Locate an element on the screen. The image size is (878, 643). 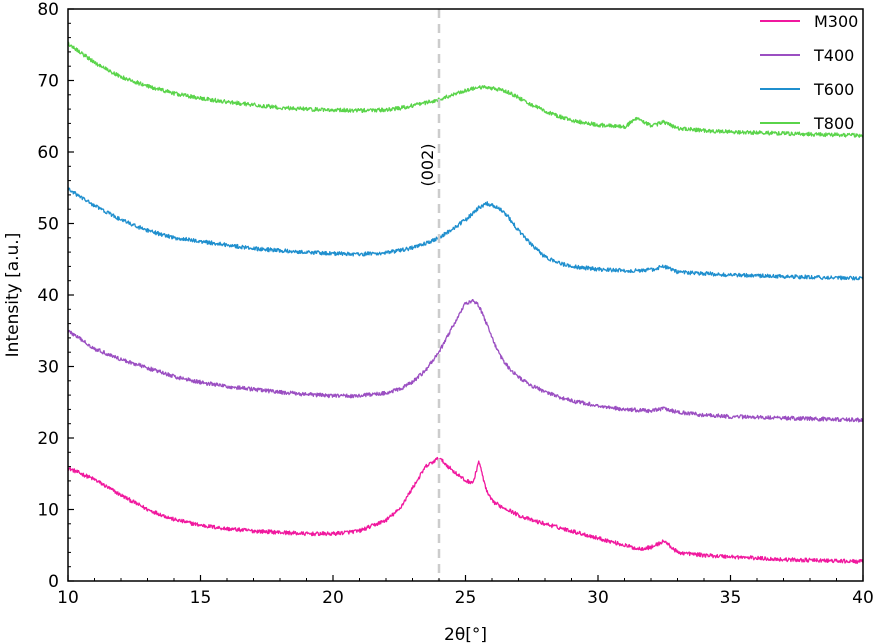
legend-label-t800: T800 is located at coordinates (833, 123).